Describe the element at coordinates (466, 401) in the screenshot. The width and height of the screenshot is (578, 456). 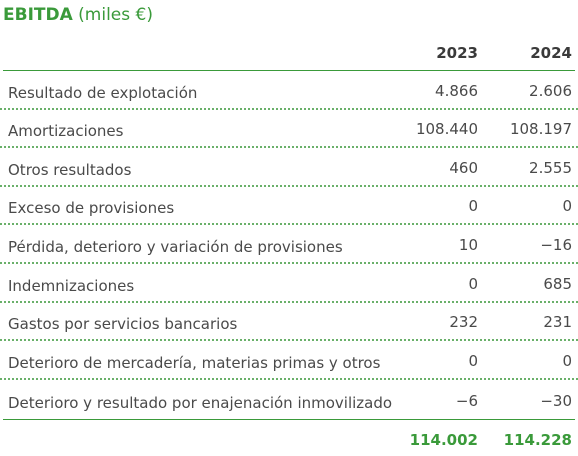
I see `row-value-2023: −6` at that location.